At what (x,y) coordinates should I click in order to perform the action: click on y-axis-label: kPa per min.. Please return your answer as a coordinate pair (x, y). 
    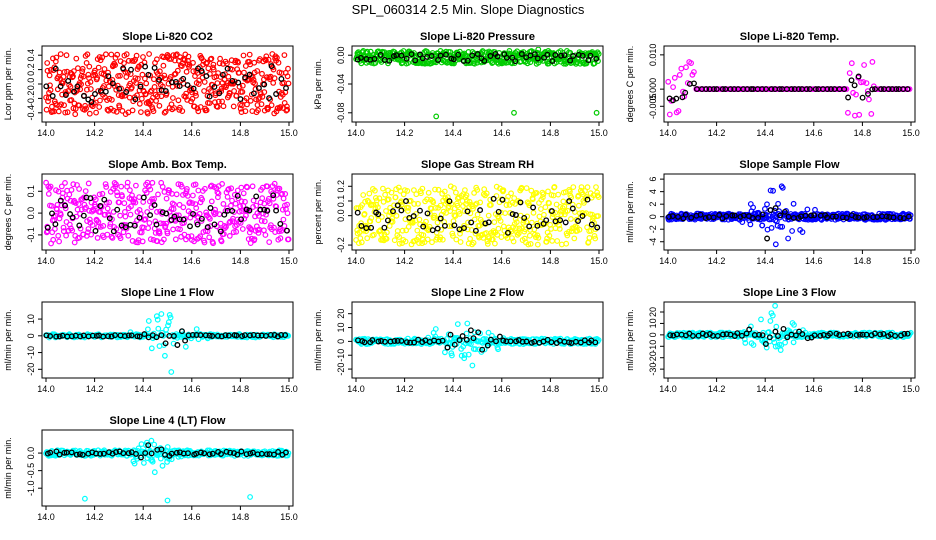
    Looking at the image, I should click on (318, 84).